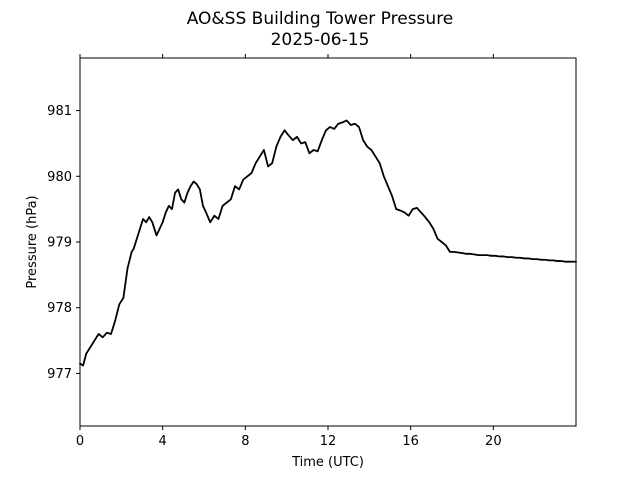  I want to click on x-axis-label: Time (UTC), so click(327, 462).